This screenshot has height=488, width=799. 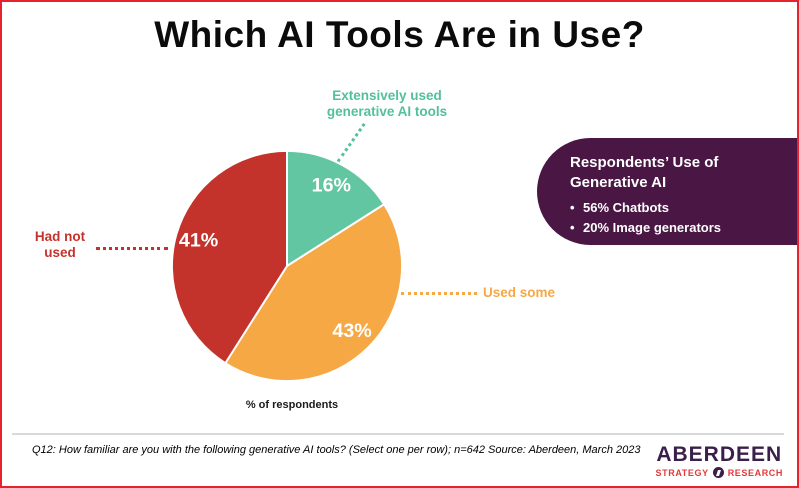 What do you see at coordinates (198, 240) in the screenshot?
I see `pie-slice-percentage-label: 41%` at bounding box center [198, 240].